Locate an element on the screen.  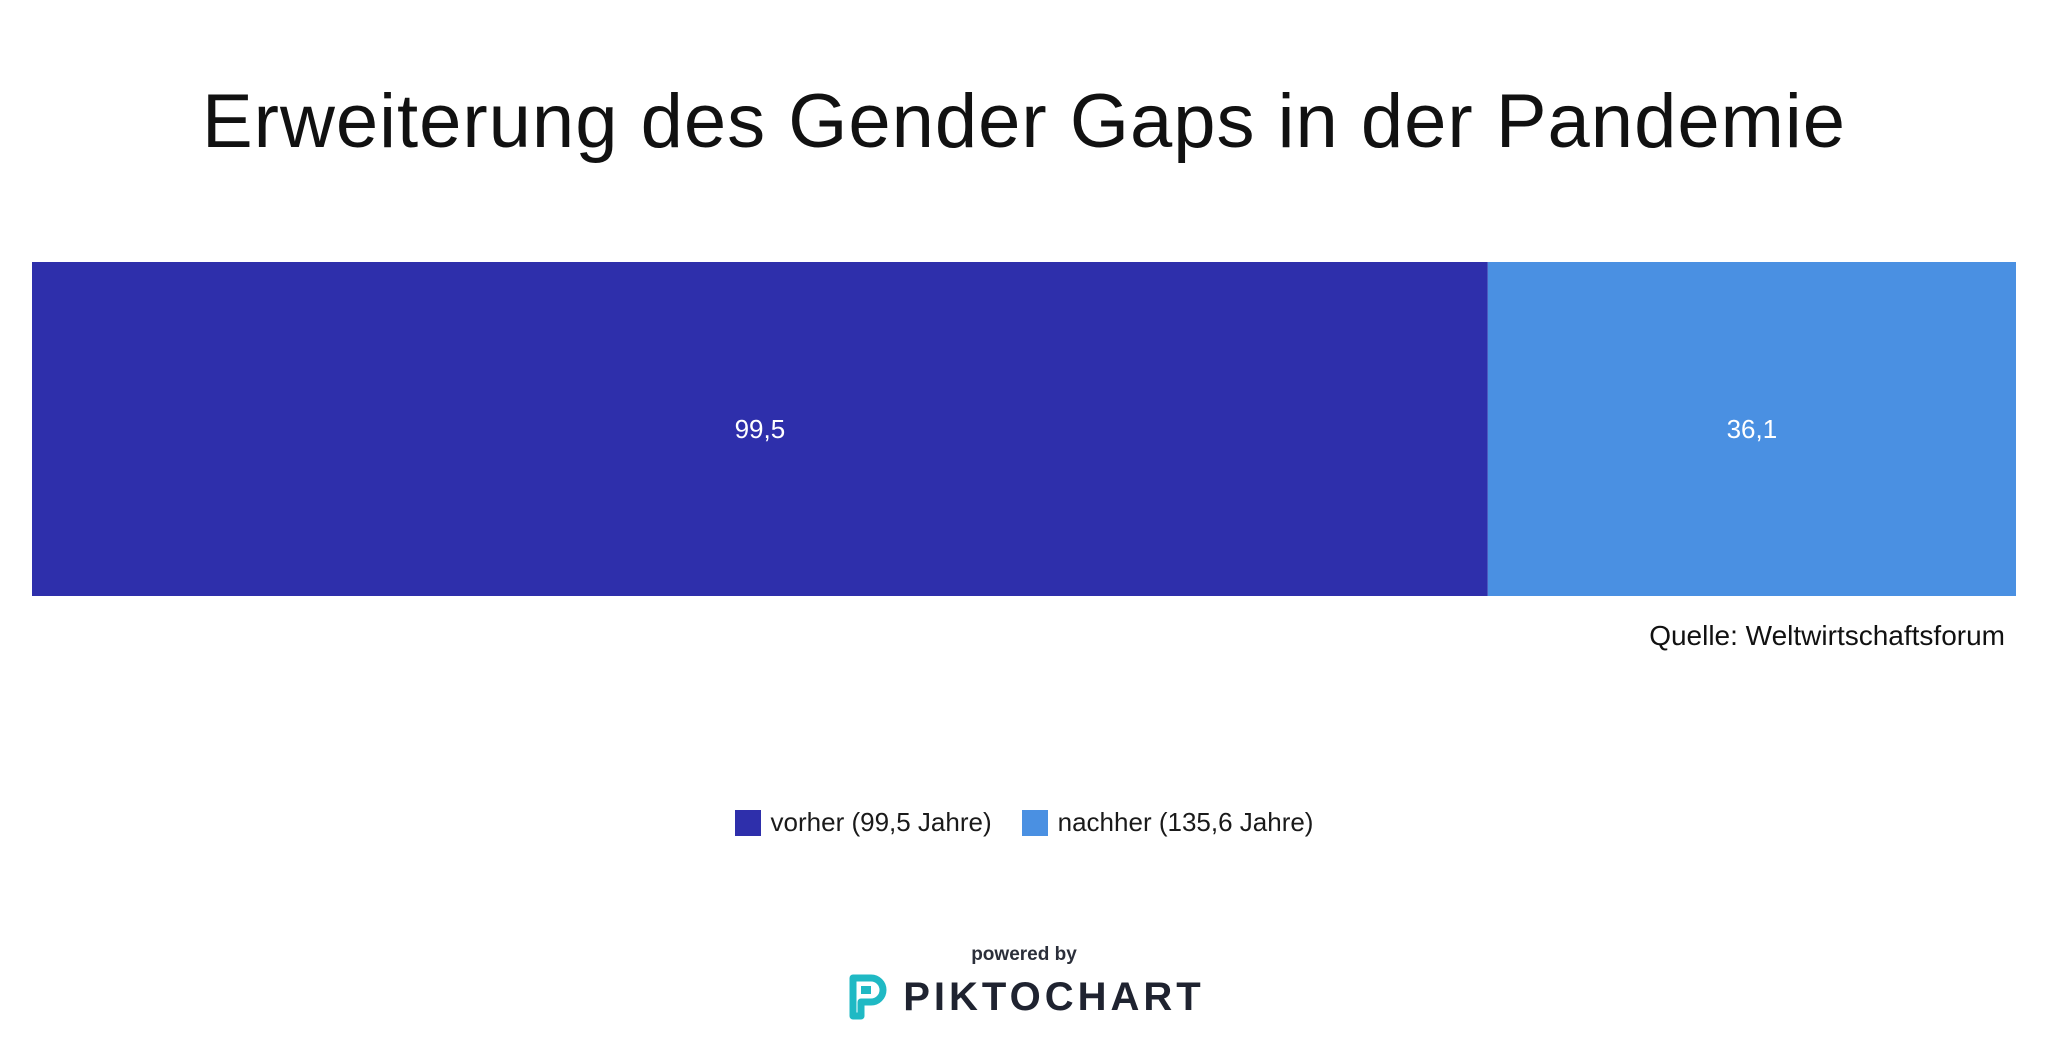
source-note: Quelle: Weltwirtschaftsforum is located at coordinates (1827, 635).